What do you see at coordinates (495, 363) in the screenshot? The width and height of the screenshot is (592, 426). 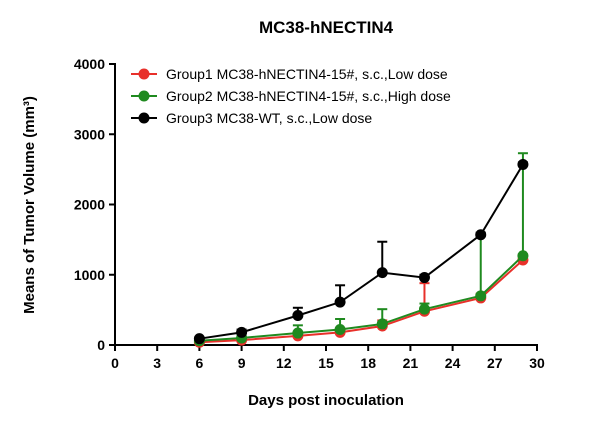 I see `x-tick-label: 27` at bounding box center [495, 363].